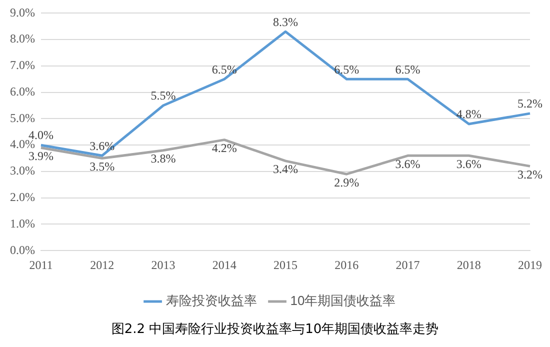 This screenshot has height=347, width=550. Describe the element at coordinates (468, 265) in the screenshot. I see `x-tick-label: 2018` at that location.